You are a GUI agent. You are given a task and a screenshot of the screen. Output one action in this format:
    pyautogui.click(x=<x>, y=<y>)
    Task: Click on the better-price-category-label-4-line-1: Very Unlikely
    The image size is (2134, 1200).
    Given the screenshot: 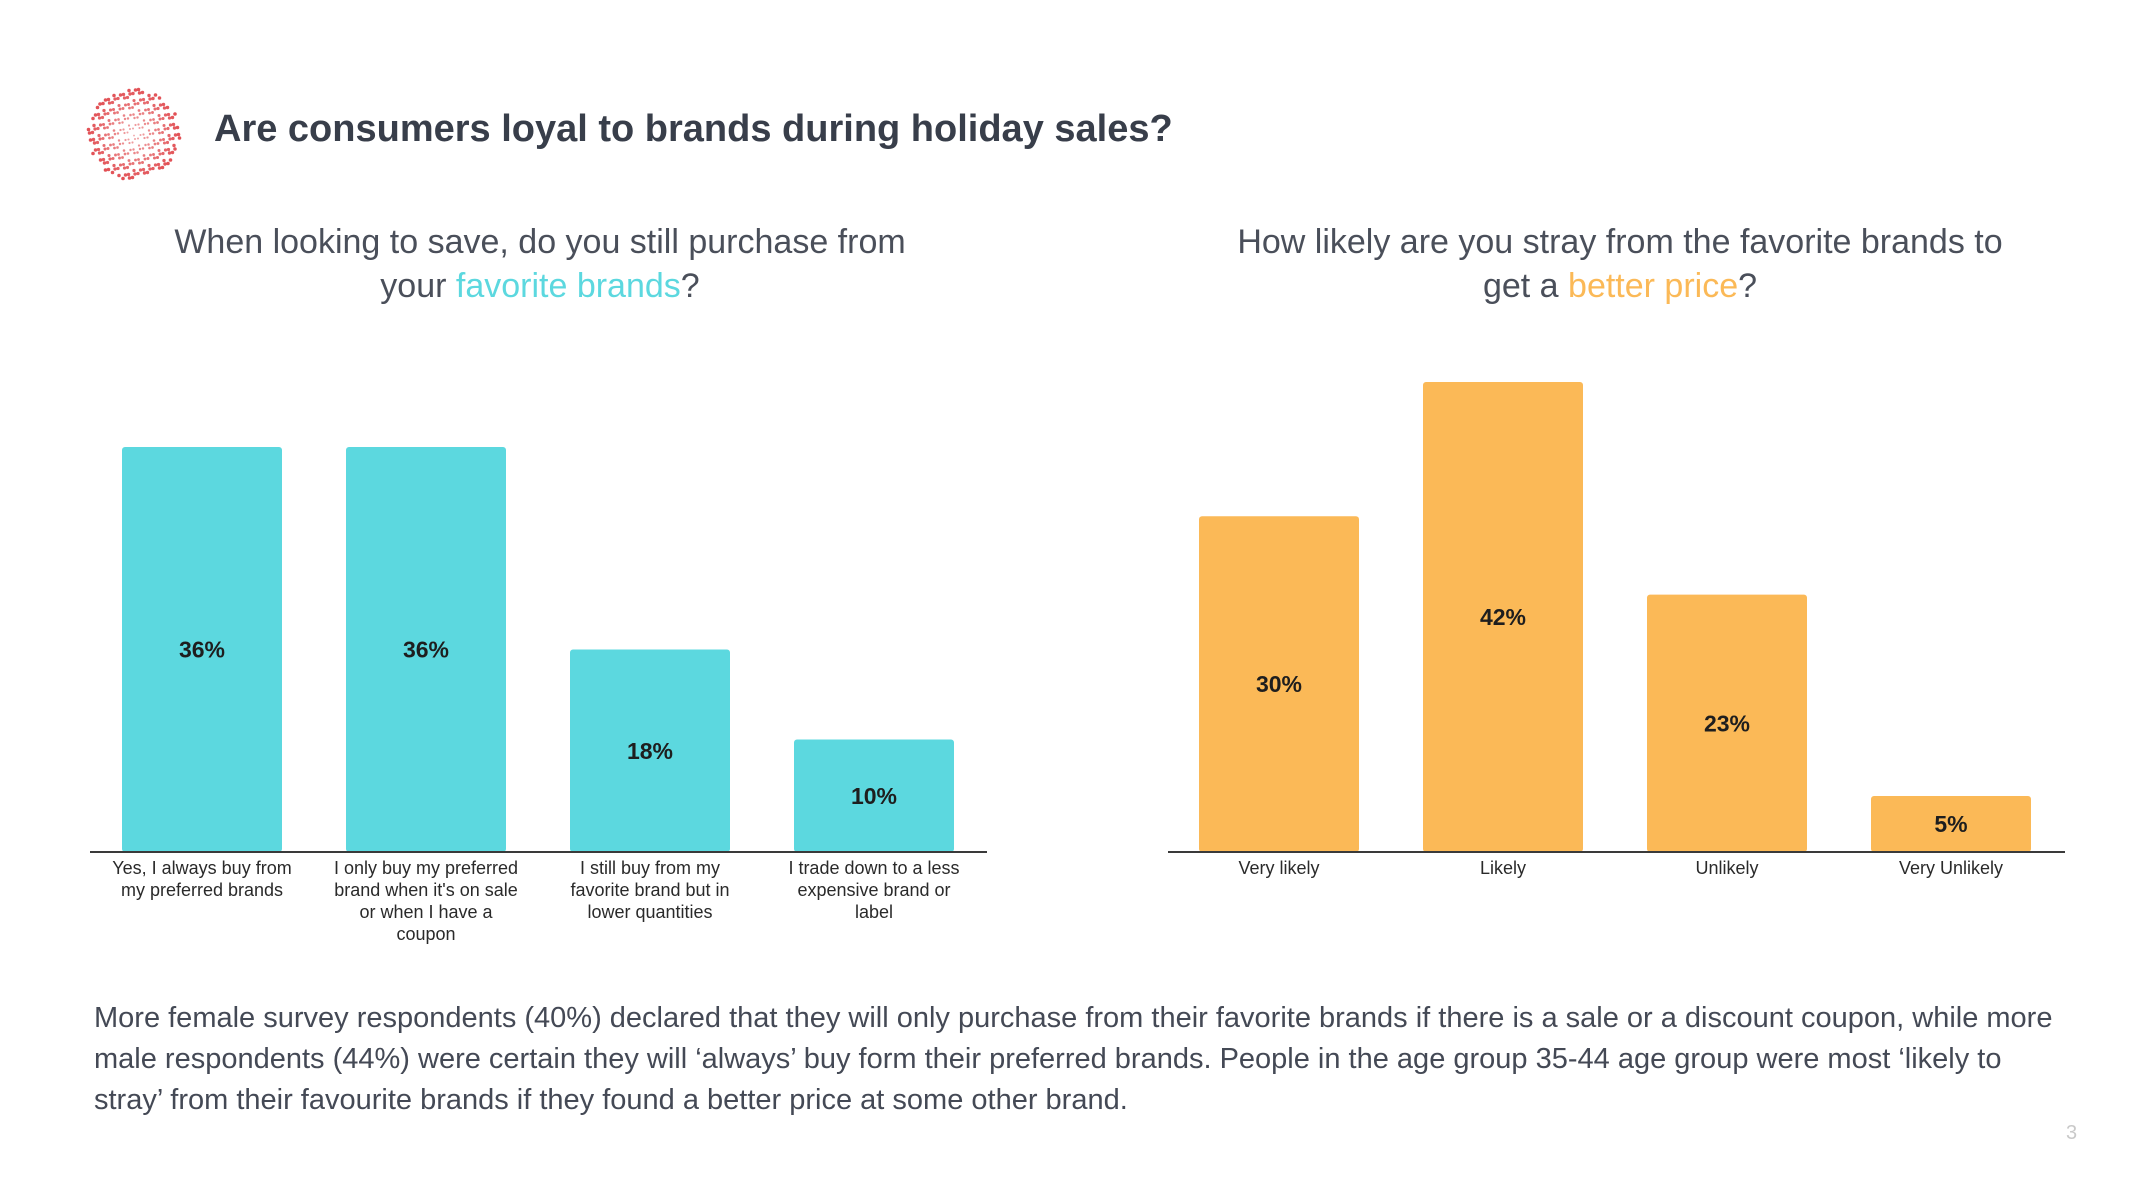 What is the action you would take?
    pyautogui.click(x=1951, y=868)
    